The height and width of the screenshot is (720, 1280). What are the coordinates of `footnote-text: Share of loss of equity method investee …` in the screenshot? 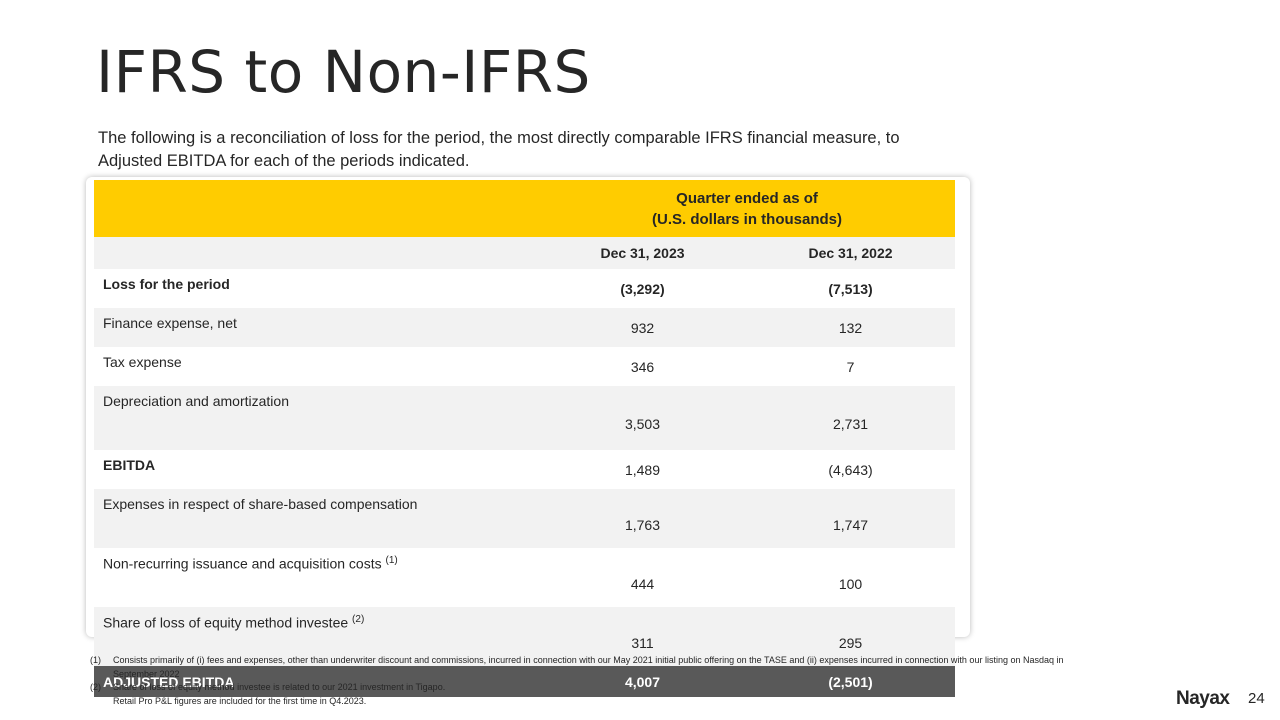 It's located at (279, 687).